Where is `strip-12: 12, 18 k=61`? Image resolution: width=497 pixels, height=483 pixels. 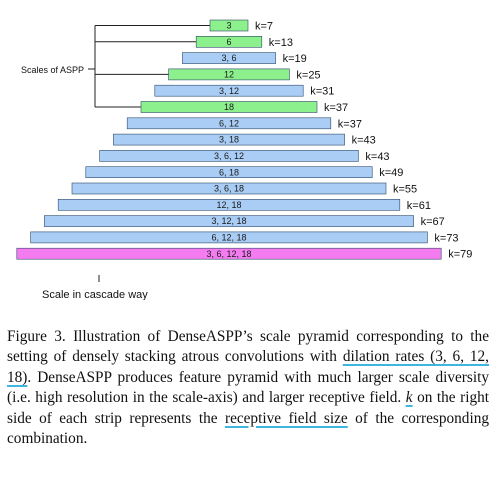 strip-12: 12, 18 k=61 is located at coordinates (244, 205).